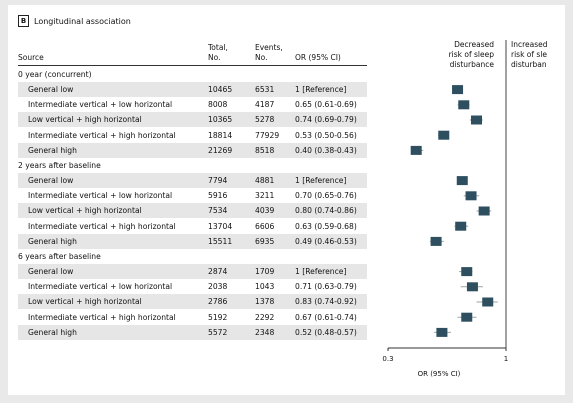 This screenshot has width=573, height=403. I want to click on row-total: 7534, so click(218, 211).